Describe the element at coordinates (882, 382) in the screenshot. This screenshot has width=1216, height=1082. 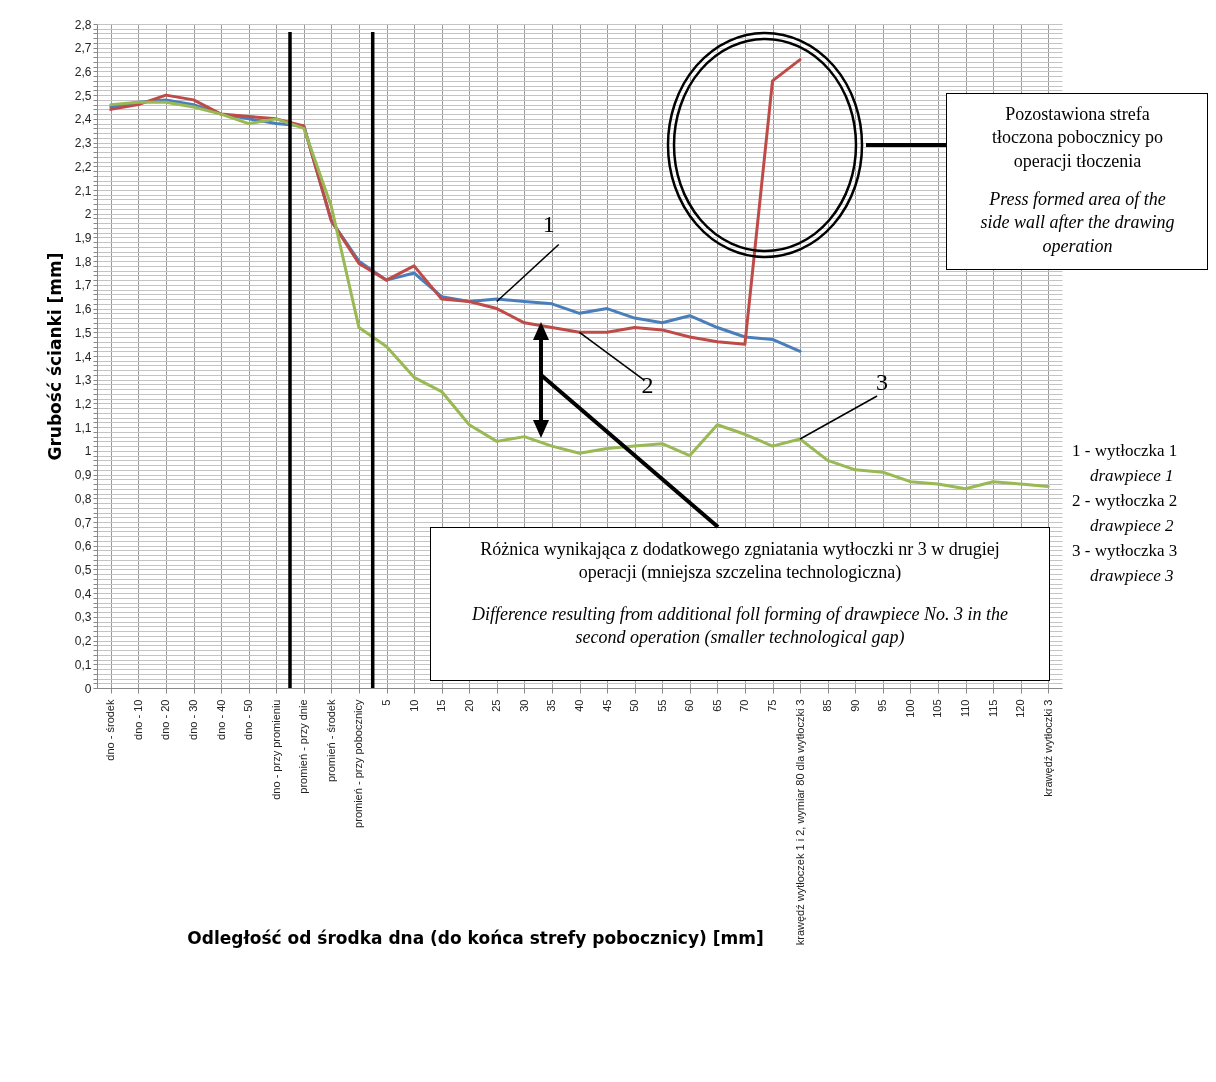
I see `annotation: 3` at that location.